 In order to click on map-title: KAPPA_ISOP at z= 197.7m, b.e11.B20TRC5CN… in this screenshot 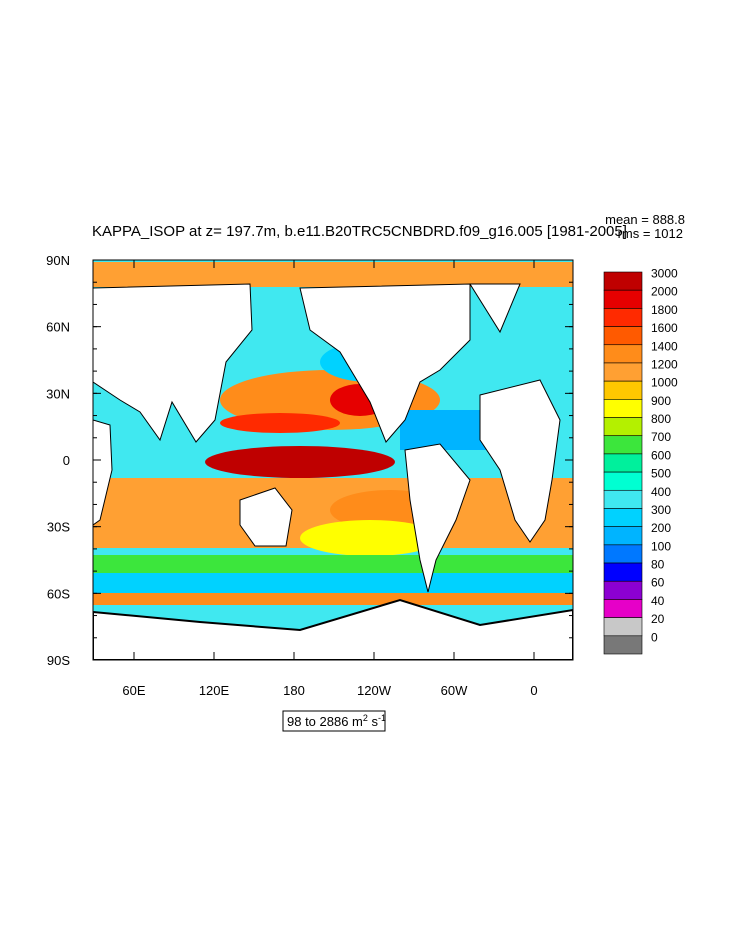, I will do `click(359, 231)`.